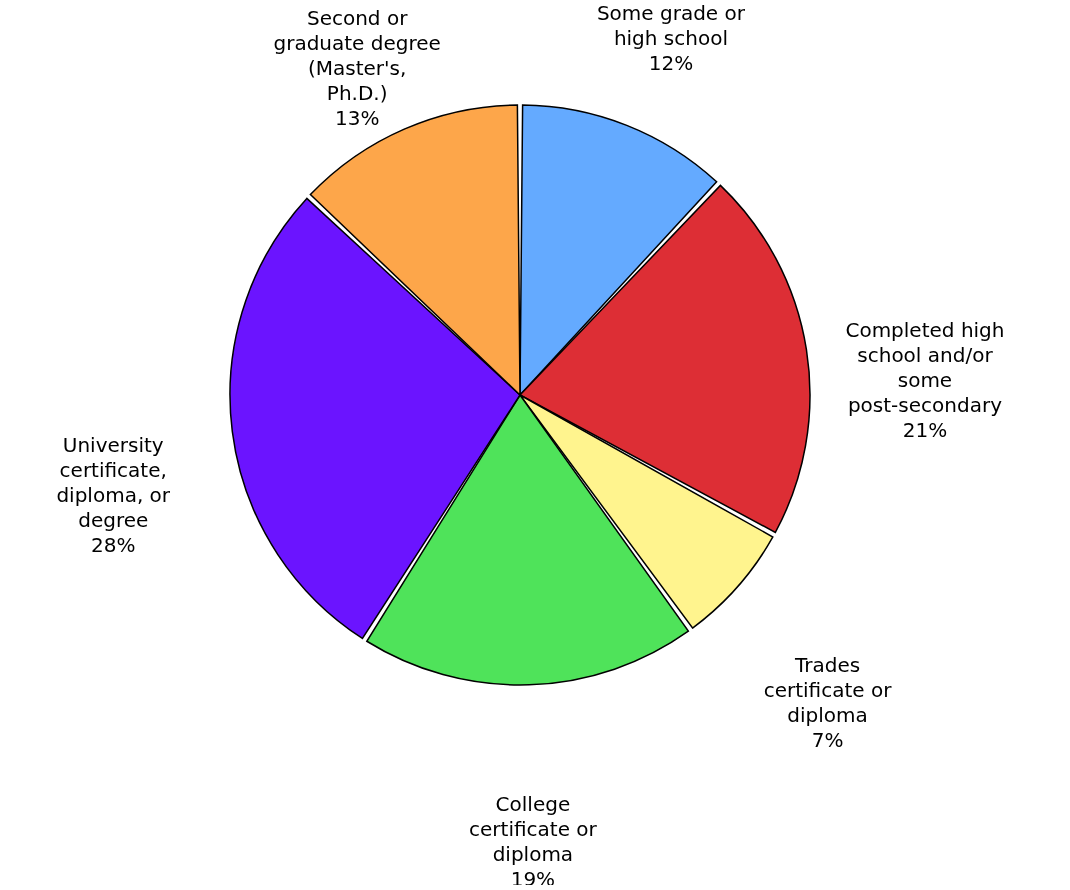 The image size is (1070, 890). What do you see at coordinates (671, 62) in the screenshot?
I see `data-label: 12%` at bounding box center [671, 62].